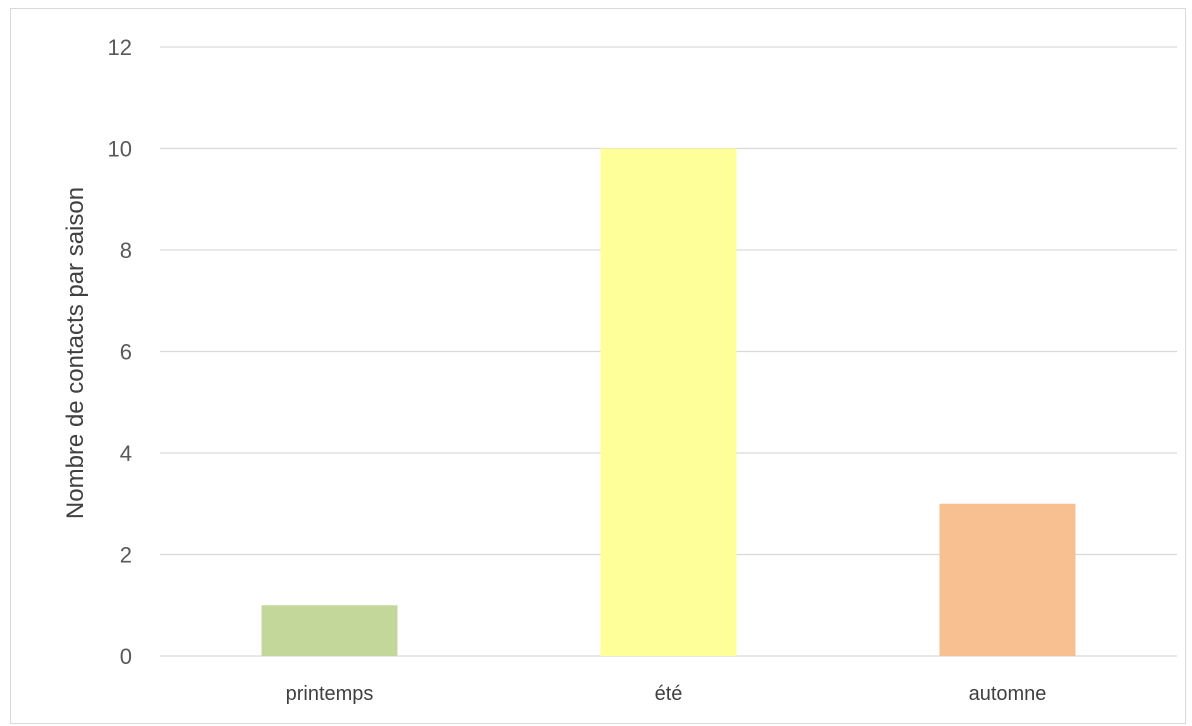  I want to click on y-tick-label: 0, so click(126, 656).